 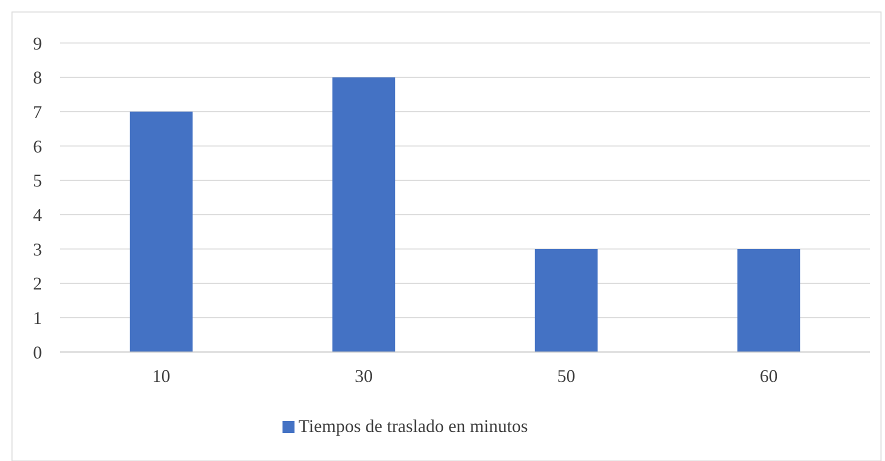 I want to click on y-tick-label: 8, so click(x=37, y=78).